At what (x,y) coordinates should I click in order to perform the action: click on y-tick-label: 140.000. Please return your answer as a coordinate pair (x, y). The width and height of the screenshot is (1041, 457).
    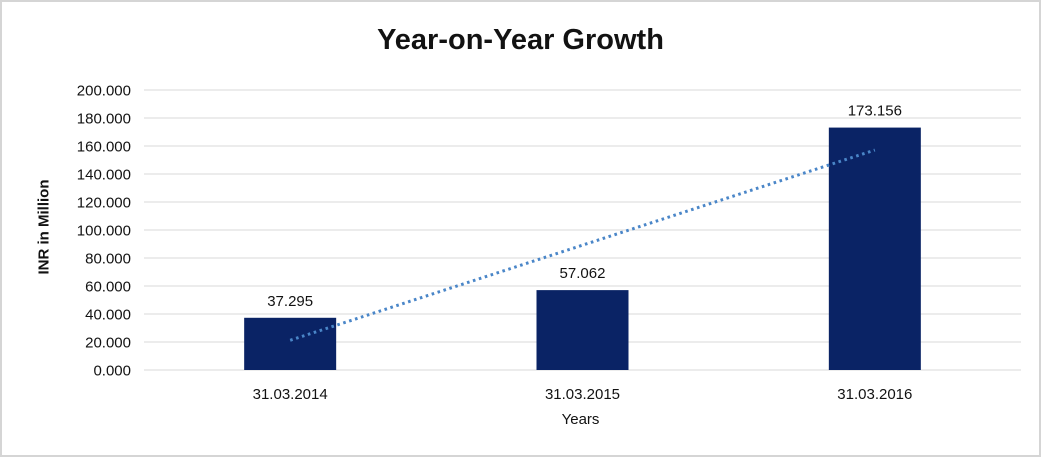
    Looking at the image, I should click on (104, 175).